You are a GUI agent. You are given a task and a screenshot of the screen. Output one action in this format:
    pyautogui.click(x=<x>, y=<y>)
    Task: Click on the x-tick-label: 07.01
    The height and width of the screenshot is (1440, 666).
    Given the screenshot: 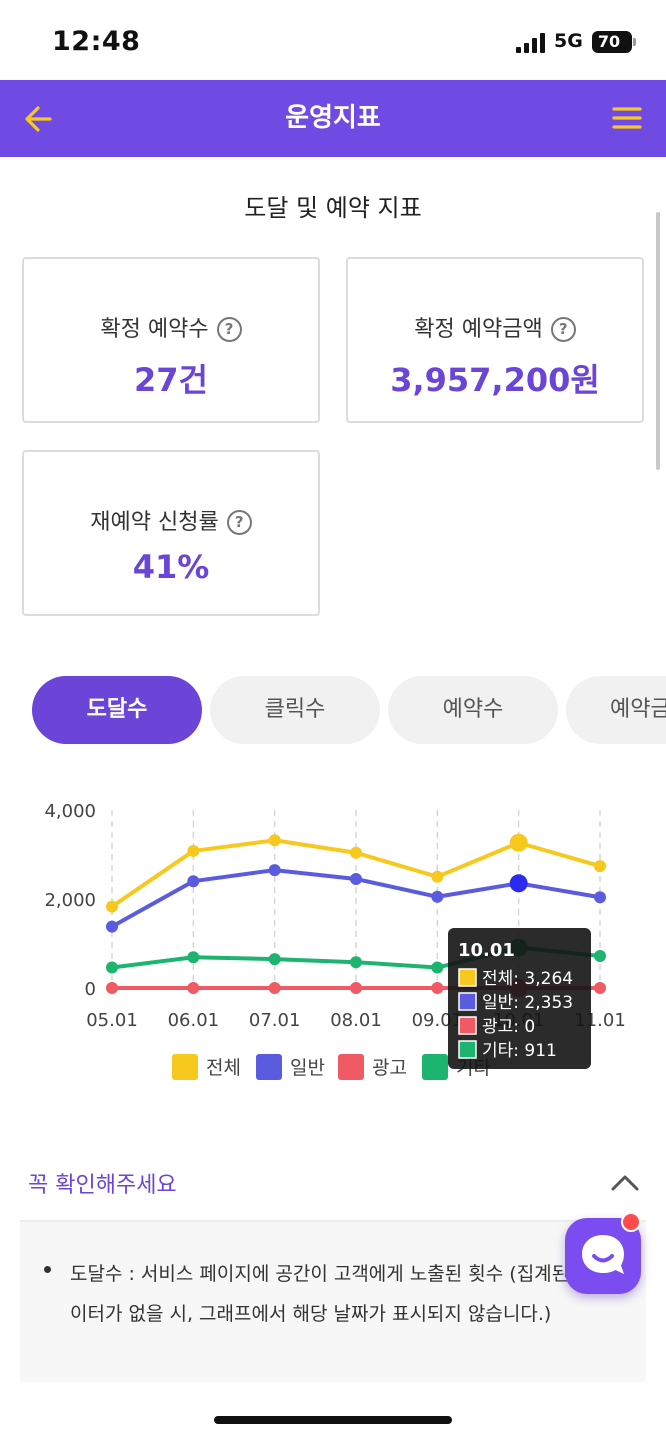 What is the action you would take?
    pyautogui.click(x=275, y=1020)
    